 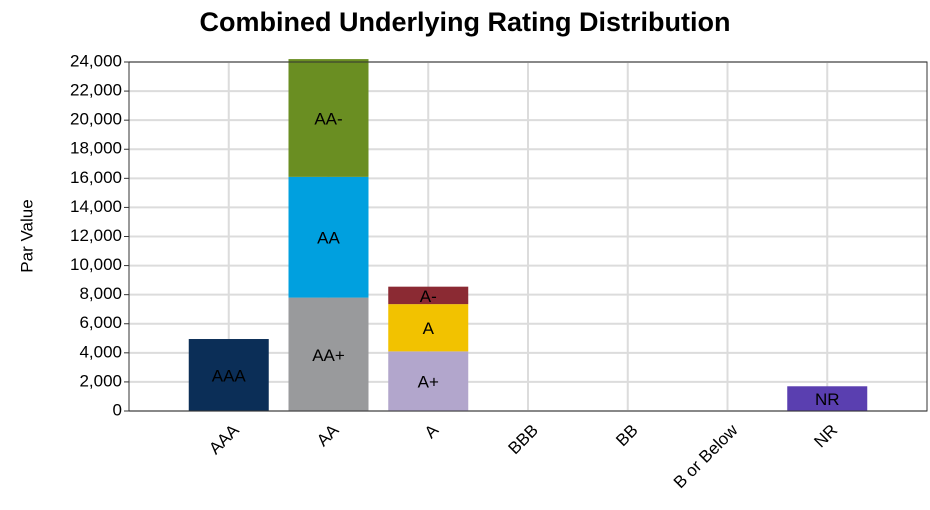 I want to click on x-tick-label: B or Below, so click(x=706, y=456).